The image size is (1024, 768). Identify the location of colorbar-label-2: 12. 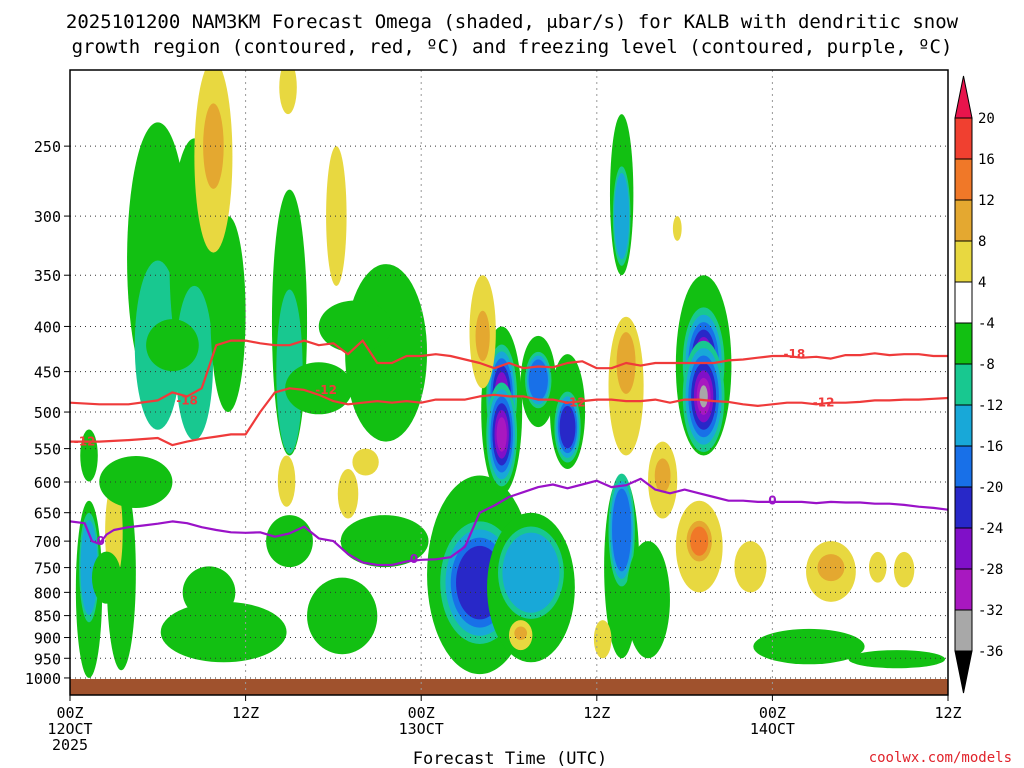
(986, 201).